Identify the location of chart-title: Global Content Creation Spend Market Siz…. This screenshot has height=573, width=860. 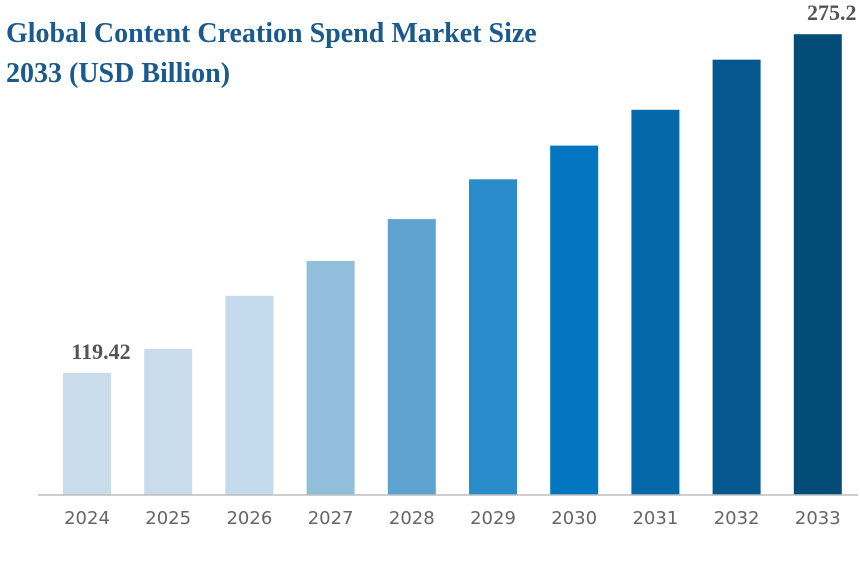
(306, 54).